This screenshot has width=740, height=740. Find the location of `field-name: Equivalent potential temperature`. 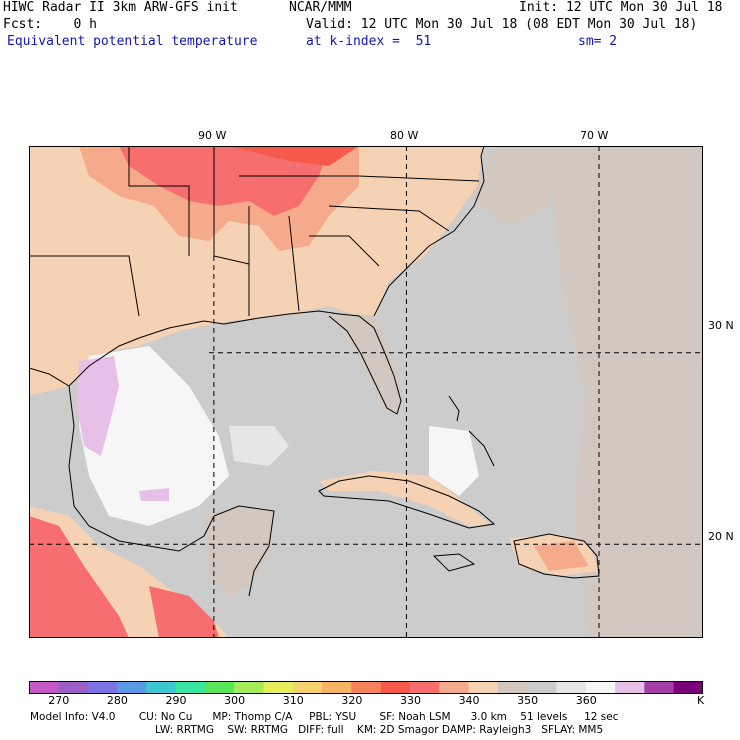

field-name: Equivalent potential temperature is located at coordinates (132, 41).